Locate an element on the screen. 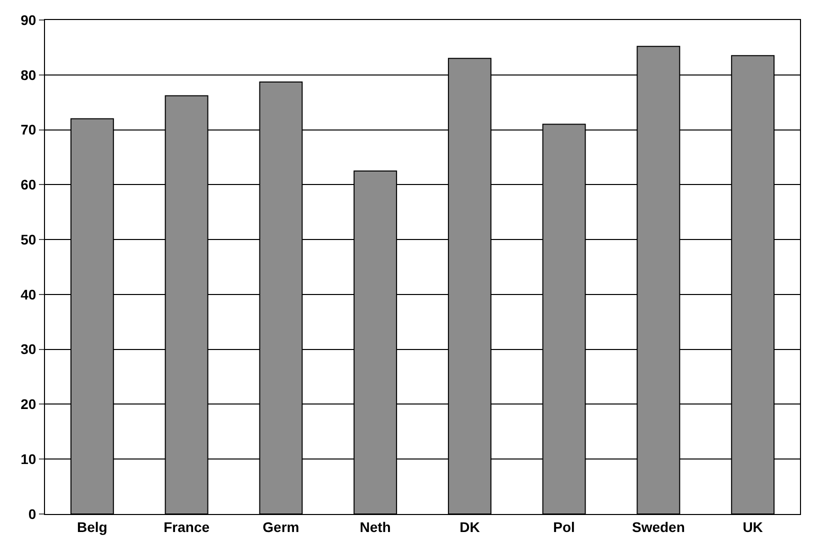  x-tick-label: UK is located at coordinates (752, 526).